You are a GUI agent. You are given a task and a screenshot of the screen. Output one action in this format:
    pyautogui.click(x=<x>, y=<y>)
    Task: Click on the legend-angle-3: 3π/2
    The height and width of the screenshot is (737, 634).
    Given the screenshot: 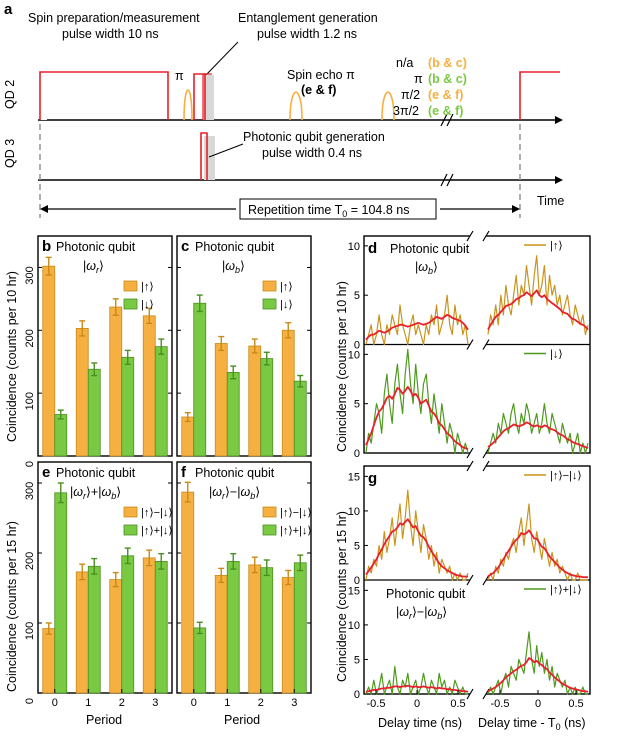 What is the action you would take?
    pyautogui.click(x=406, y=111)
    